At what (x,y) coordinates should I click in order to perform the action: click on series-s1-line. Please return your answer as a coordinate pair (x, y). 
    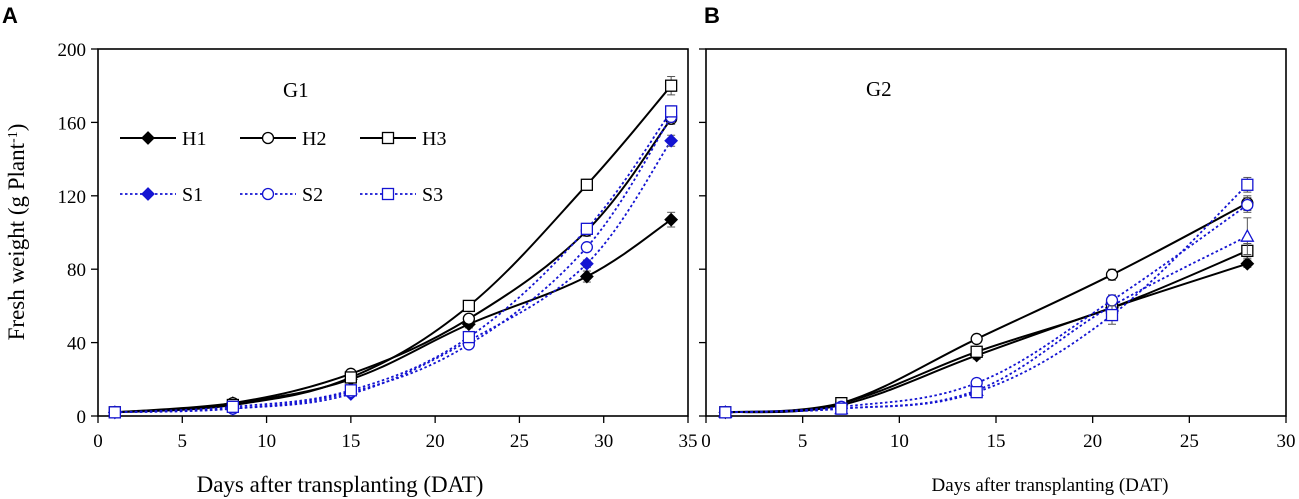
    Looking at the image, I should click on (986, 324).